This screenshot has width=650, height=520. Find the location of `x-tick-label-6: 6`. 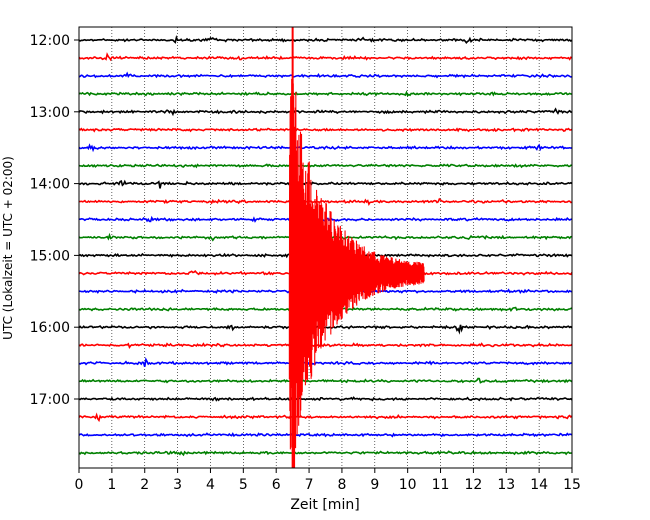

x-tick-label-6: 6 is located at coordinates (276, 485).